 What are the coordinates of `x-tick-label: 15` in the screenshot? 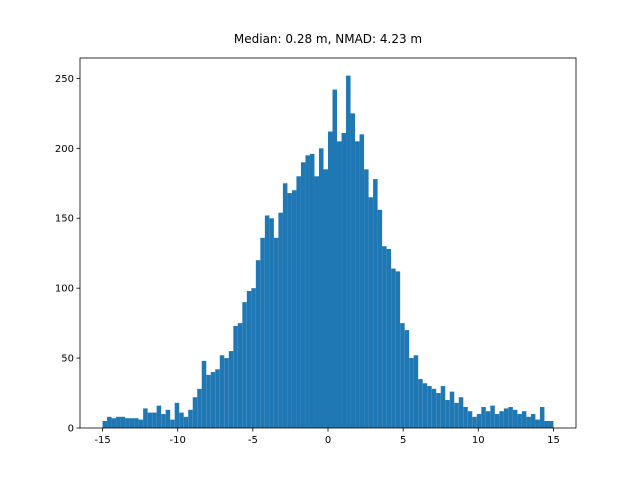 It's located at (553, 440).